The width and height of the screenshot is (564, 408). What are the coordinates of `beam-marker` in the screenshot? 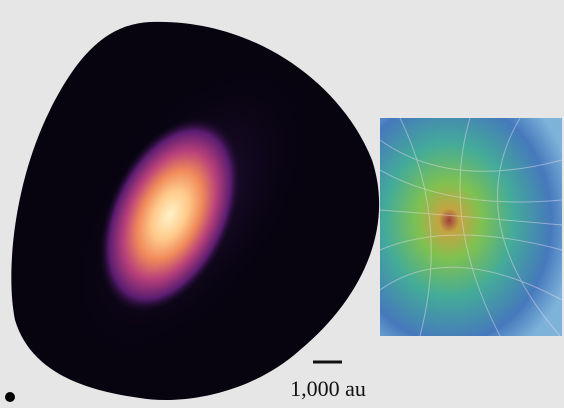 It's located at (10, 397).